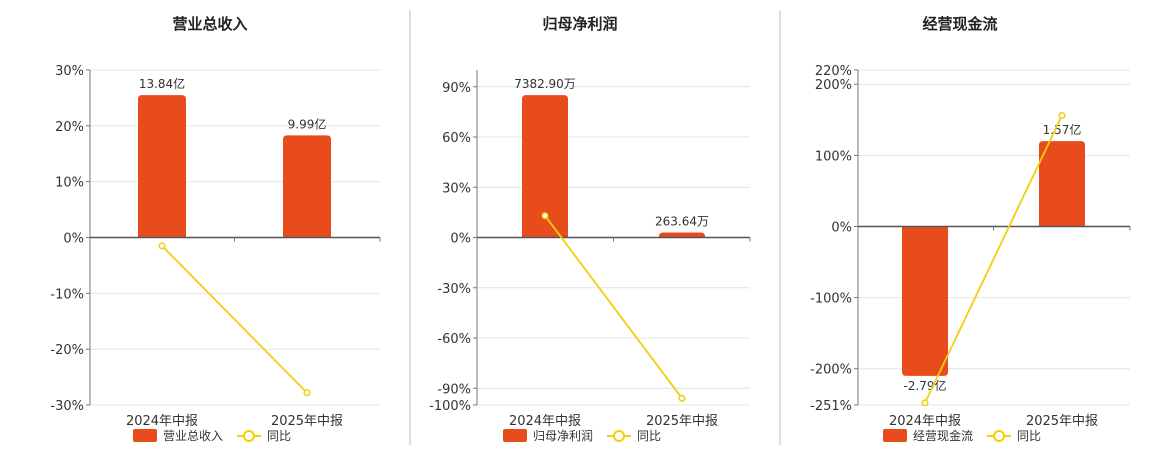  What do you see at coordinates (69, 183) in the screenshot?
I see `y-tick-label: 10%` at bounding box center [69, 183].